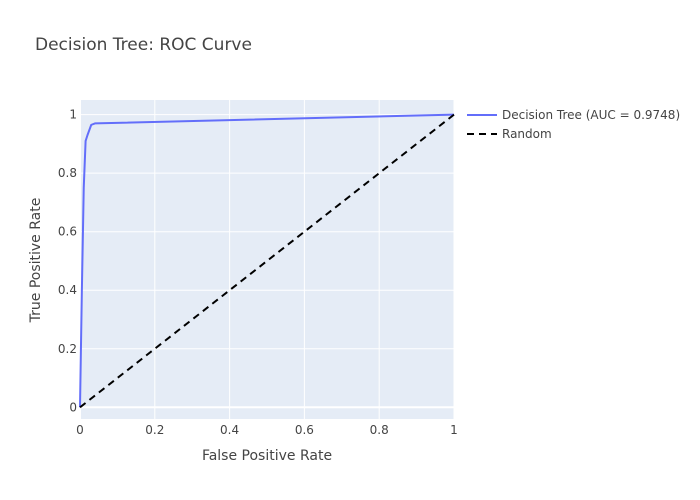  I want to click on y-tick-label: 0.4, so click(67, 290).